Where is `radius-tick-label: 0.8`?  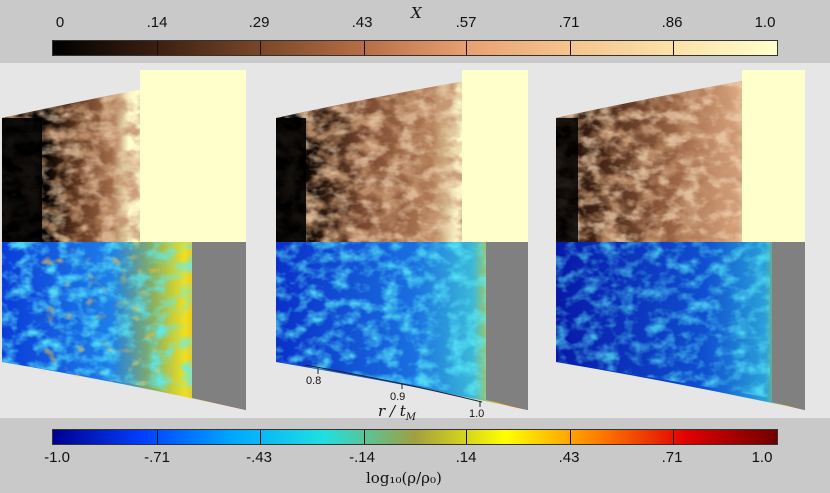
radius-tick-label: 0.8 is located at coordinates (314, 381).